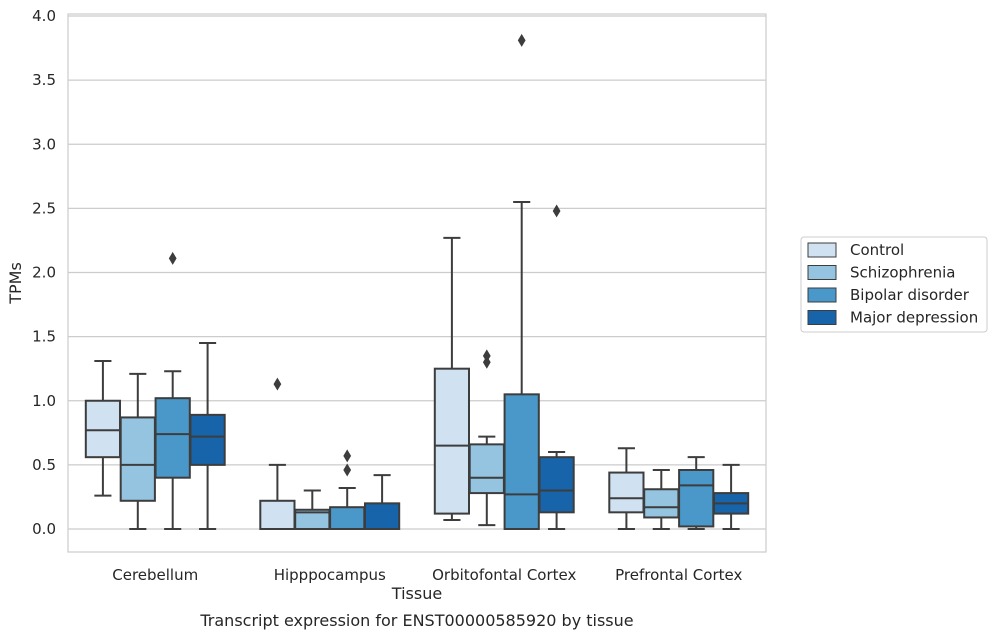  What do you see at coordinates (44, 465) in the screenshot?
I see `y-tick-label: 0.5` at bounding box center [44, 465].